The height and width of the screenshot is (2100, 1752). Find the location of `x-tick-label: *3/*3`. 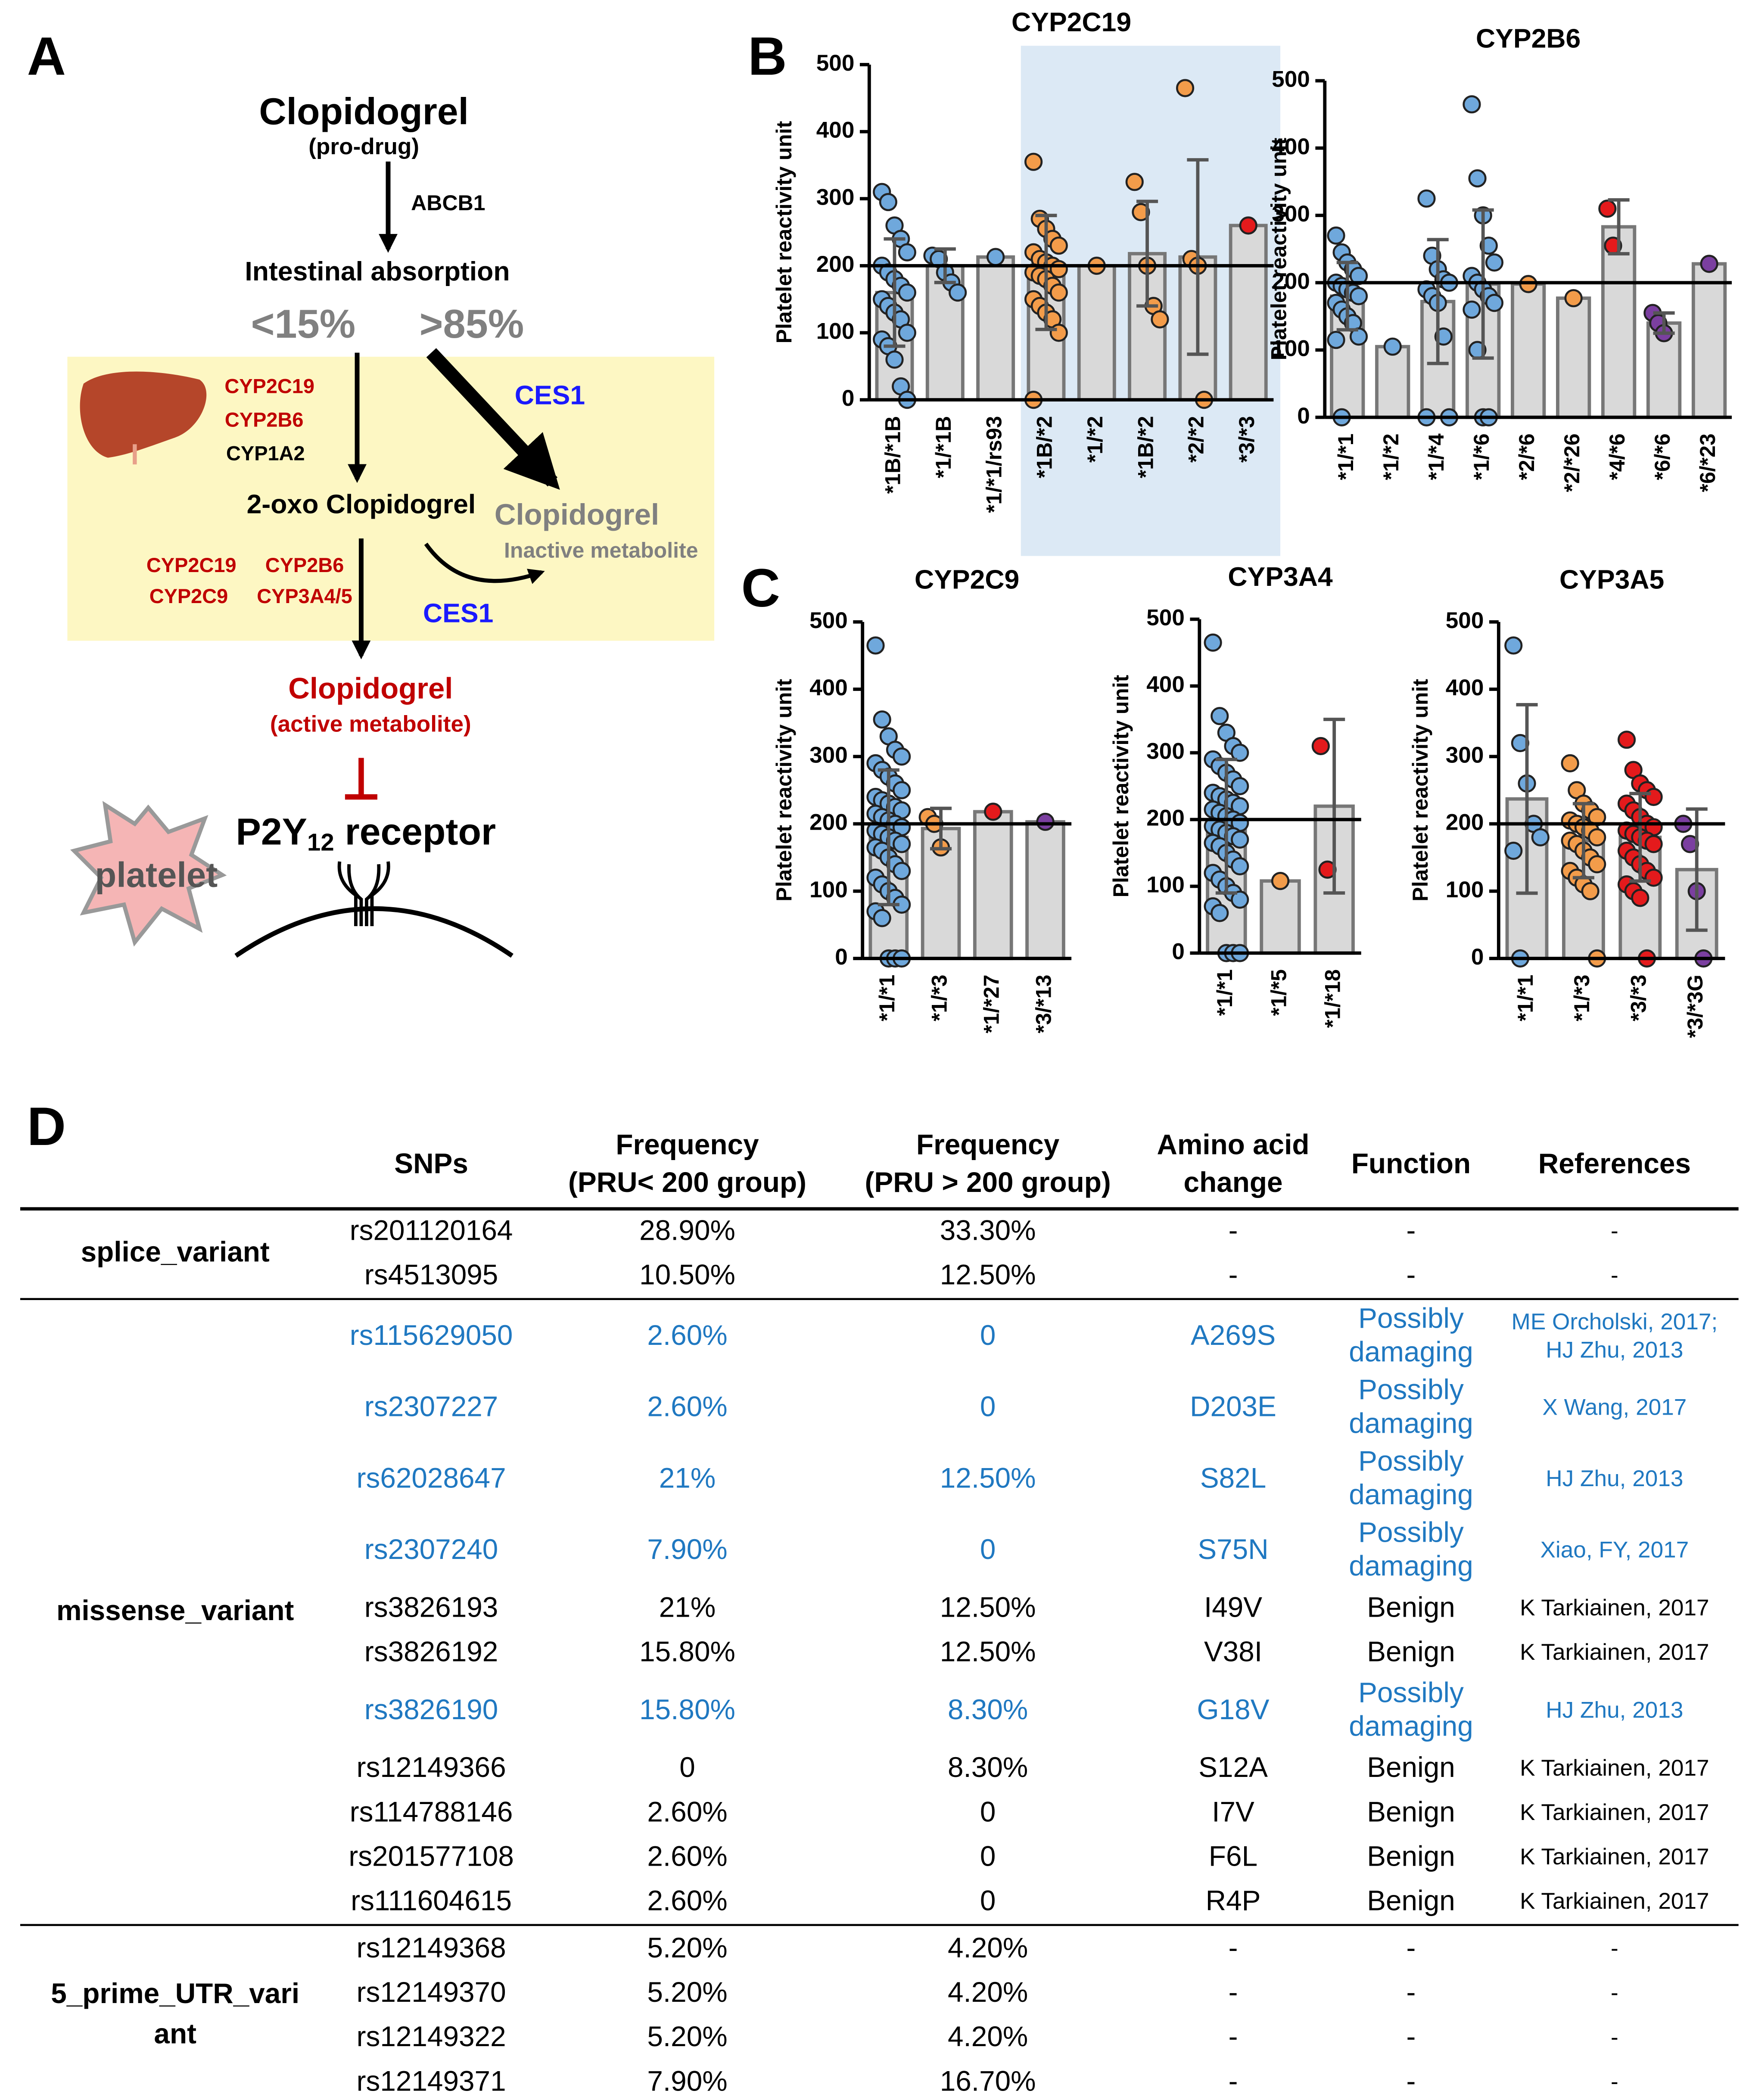

x-tick-label: *3/*3 is located at coordinates (1639, 998).